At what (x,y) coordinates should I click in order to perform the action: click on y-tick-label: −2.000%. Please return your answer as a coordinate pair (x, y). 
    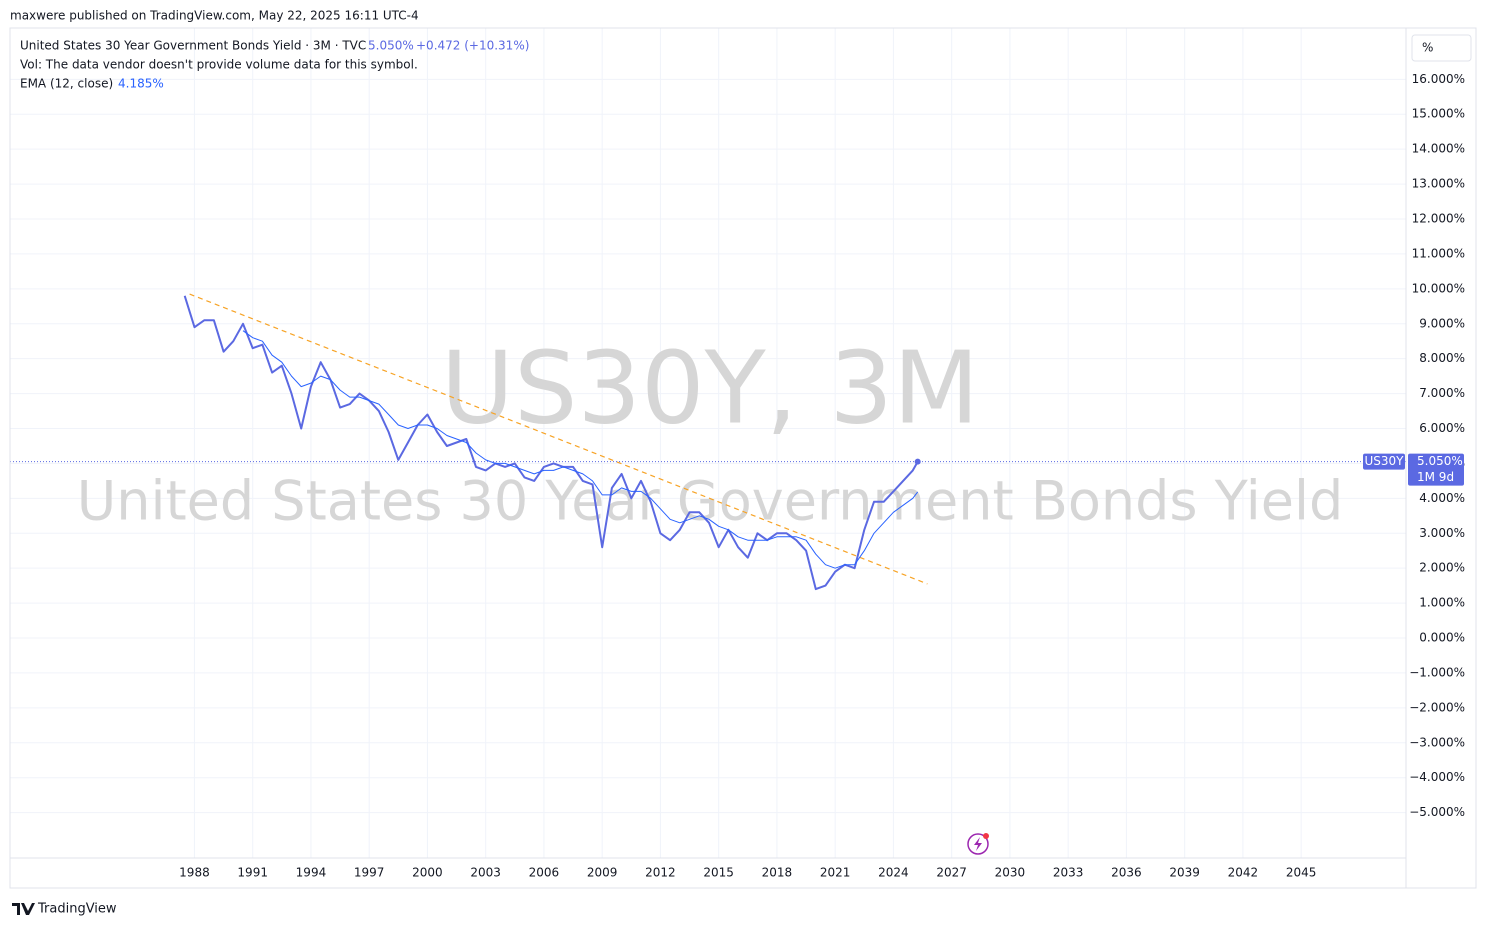
    Looking at the image, I should click on (1437, 707).